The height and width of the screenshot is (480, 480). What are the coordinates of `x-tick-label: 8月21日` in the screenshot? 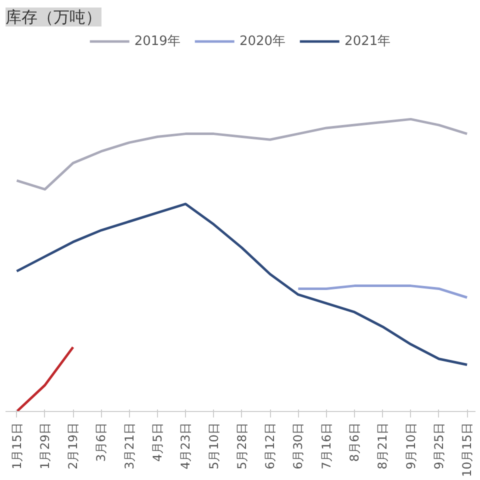 It's located at (383, 446).